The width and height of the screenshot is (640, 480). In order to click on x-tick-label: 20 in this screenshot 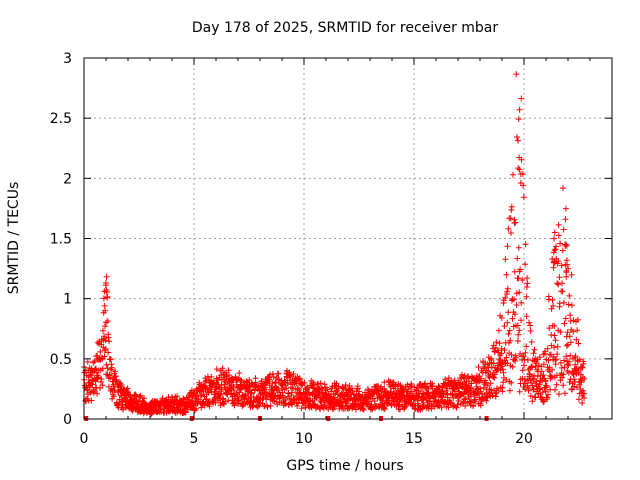, I will do `click(524, 439)`.